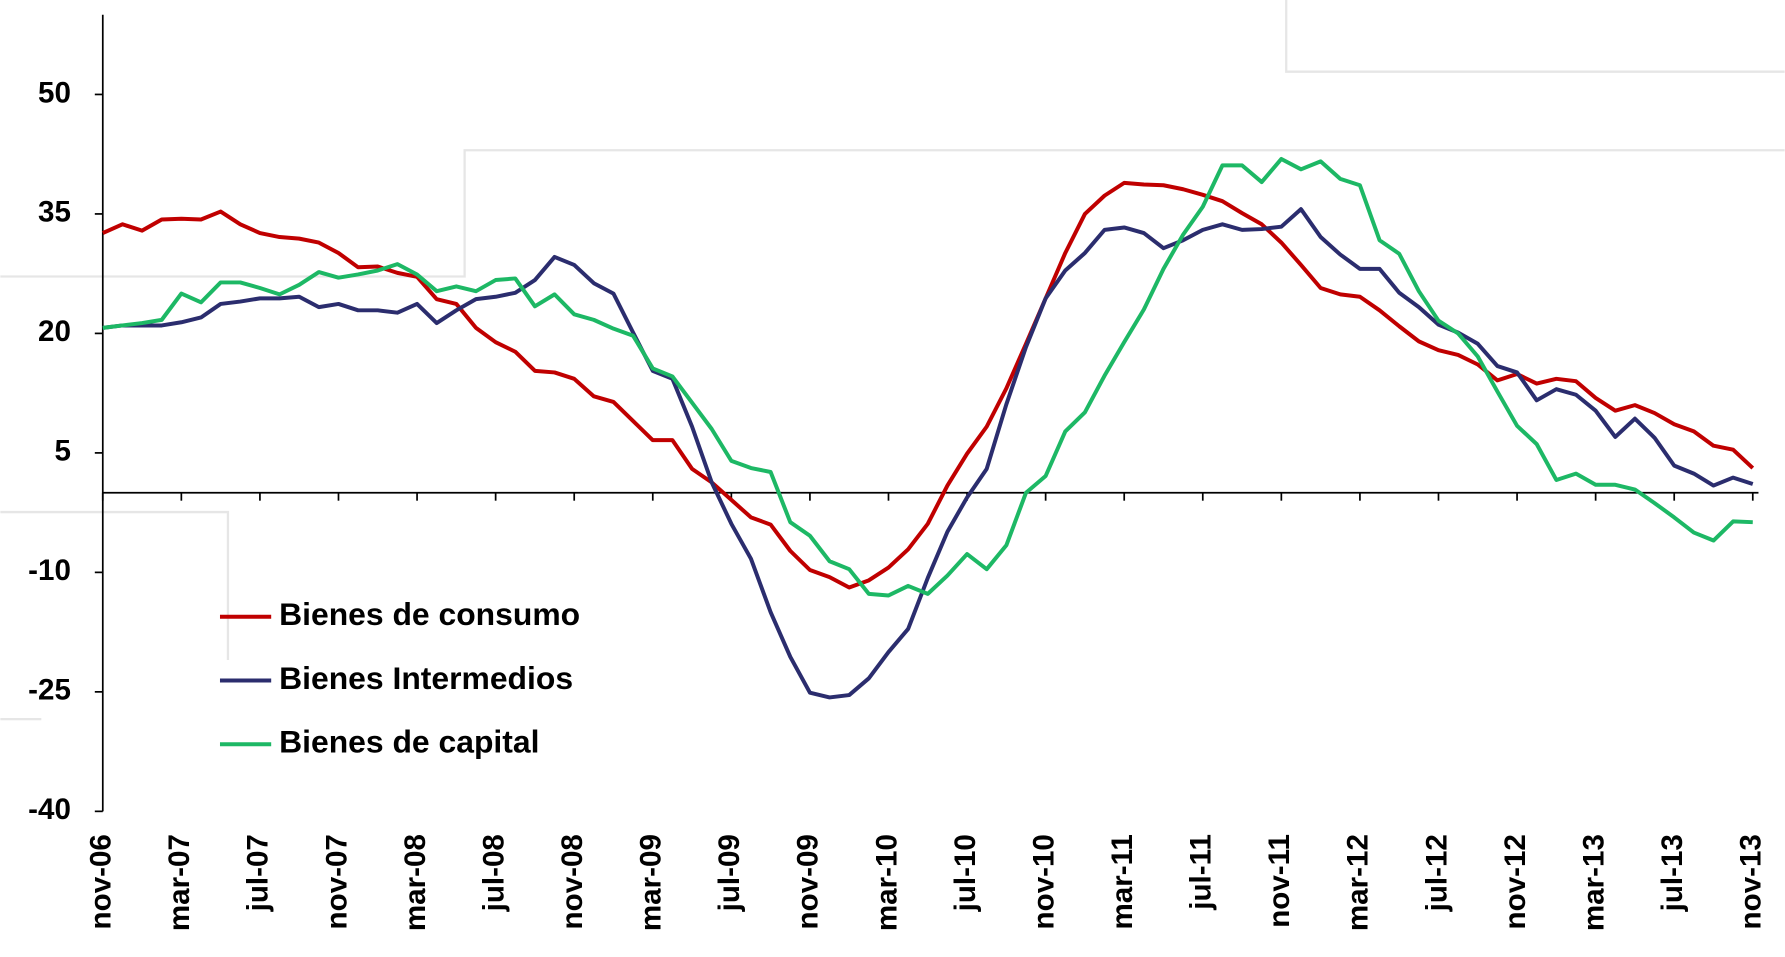 The width and height of the screenshot is (1785, 957). Describe the element at coordinates (336, 881) in the screenshot. I see `x-tick-label: nov-07` at that location.